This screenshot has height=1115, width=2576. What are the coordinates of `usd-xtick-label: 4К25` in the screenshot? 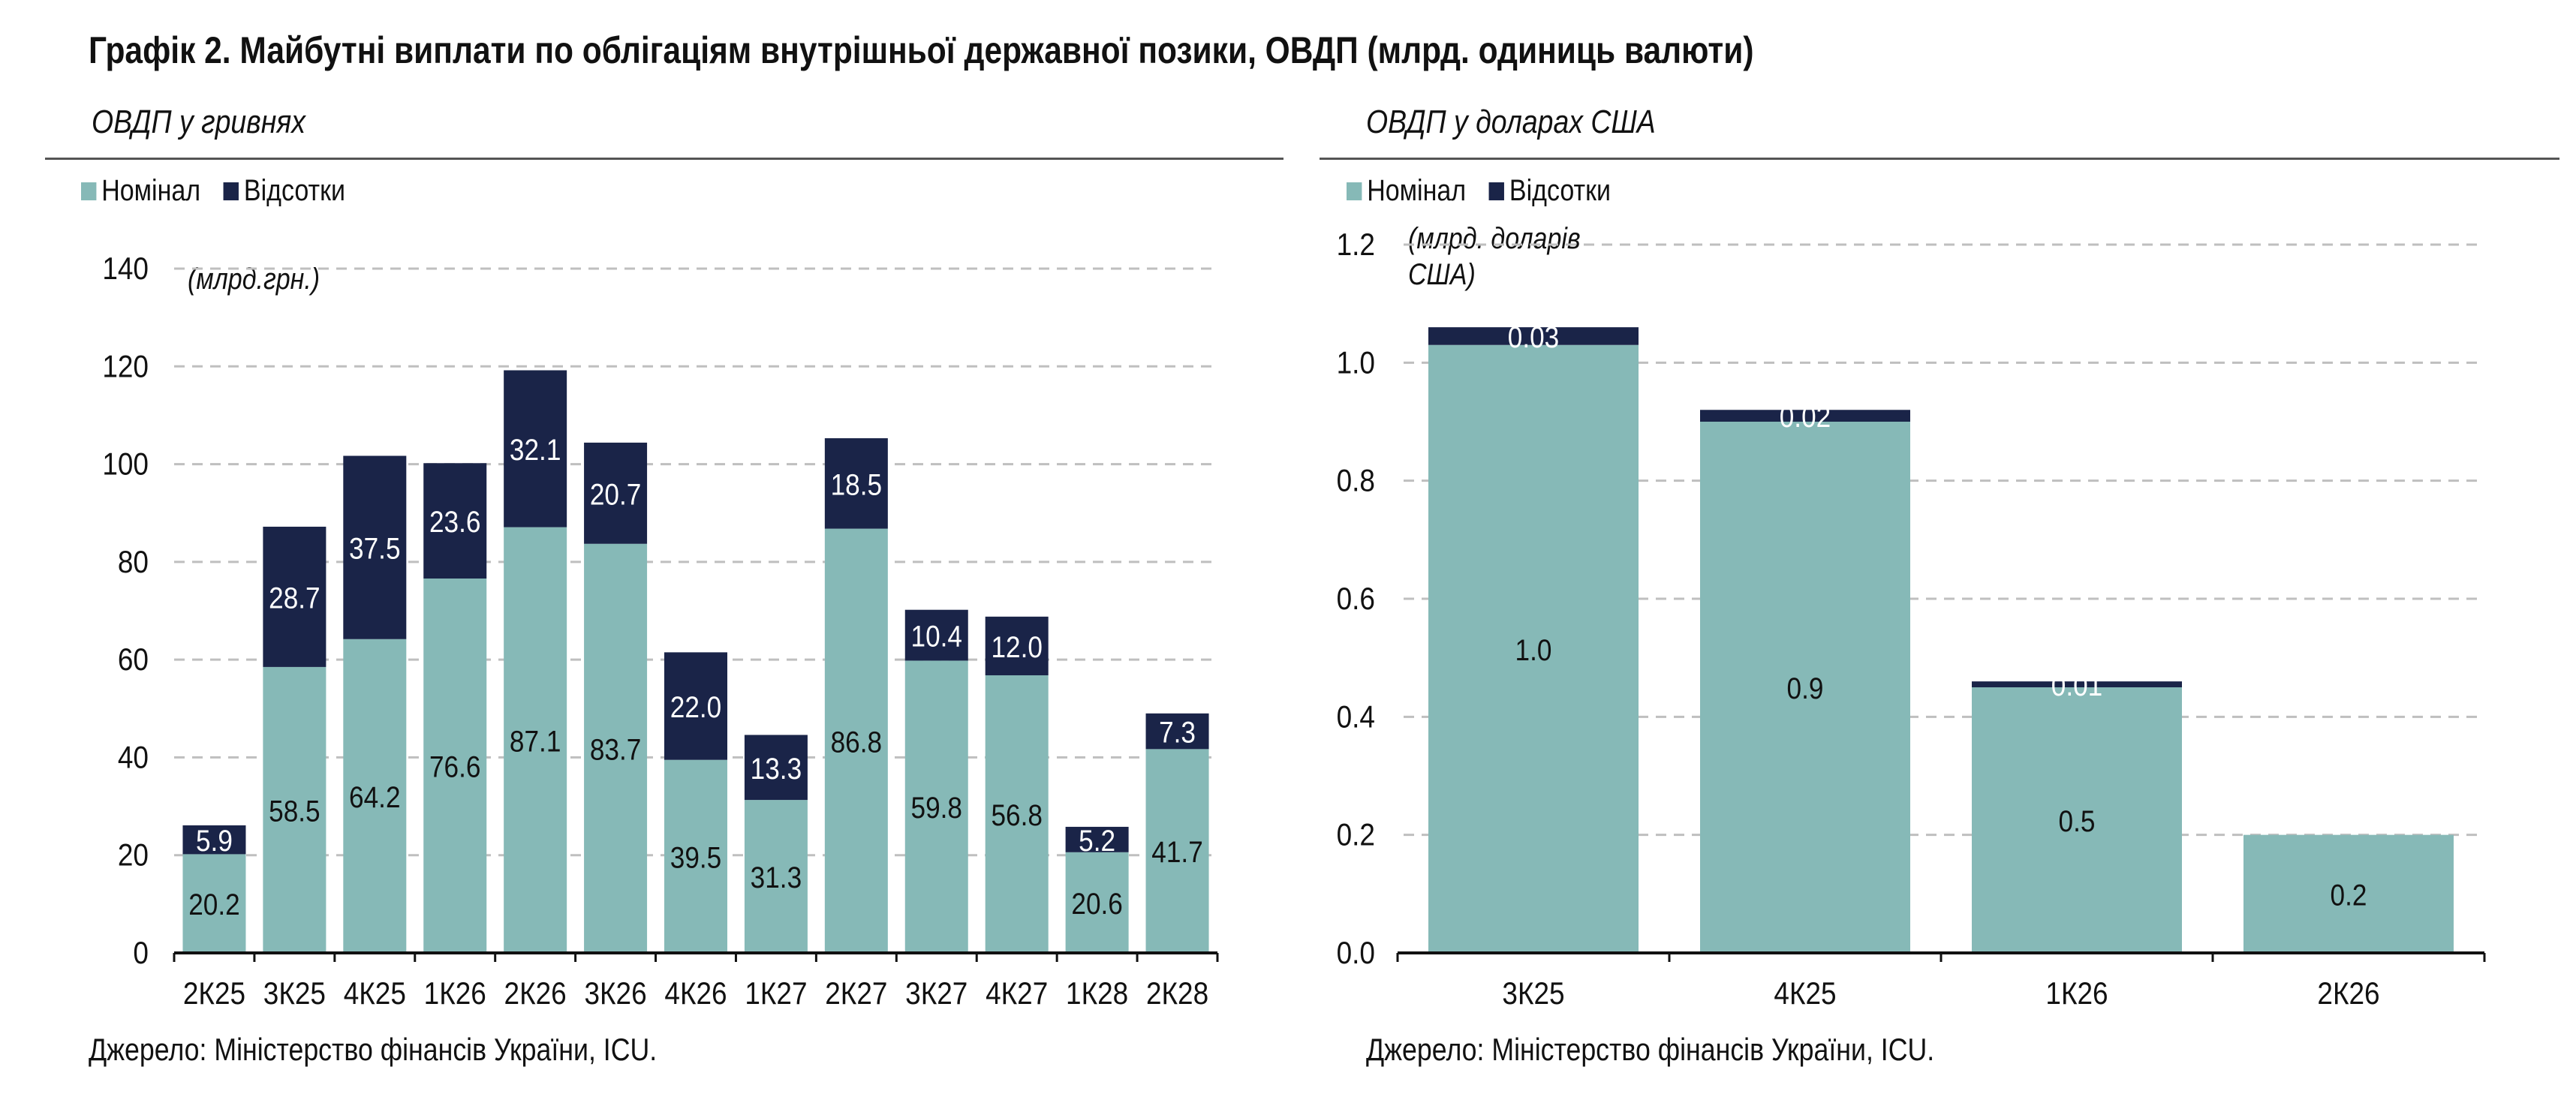 It's located at (1805, 993).